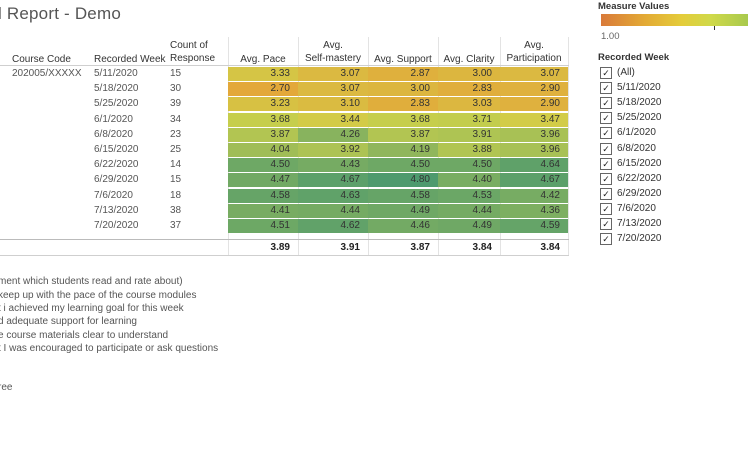 The image size is (750, 450). What do you see at coordinates (333, 134) in the screenshot?
I see `value-cell-mastery: 4.26` at bounding box center [333, 134].